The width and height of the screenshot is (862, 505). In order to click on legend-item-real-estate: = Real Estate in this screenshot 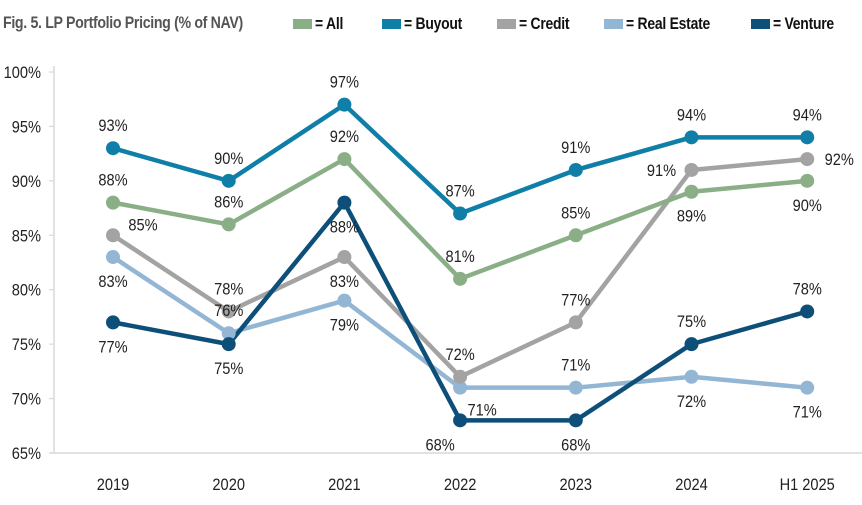, I will do `click(666, 24)`.